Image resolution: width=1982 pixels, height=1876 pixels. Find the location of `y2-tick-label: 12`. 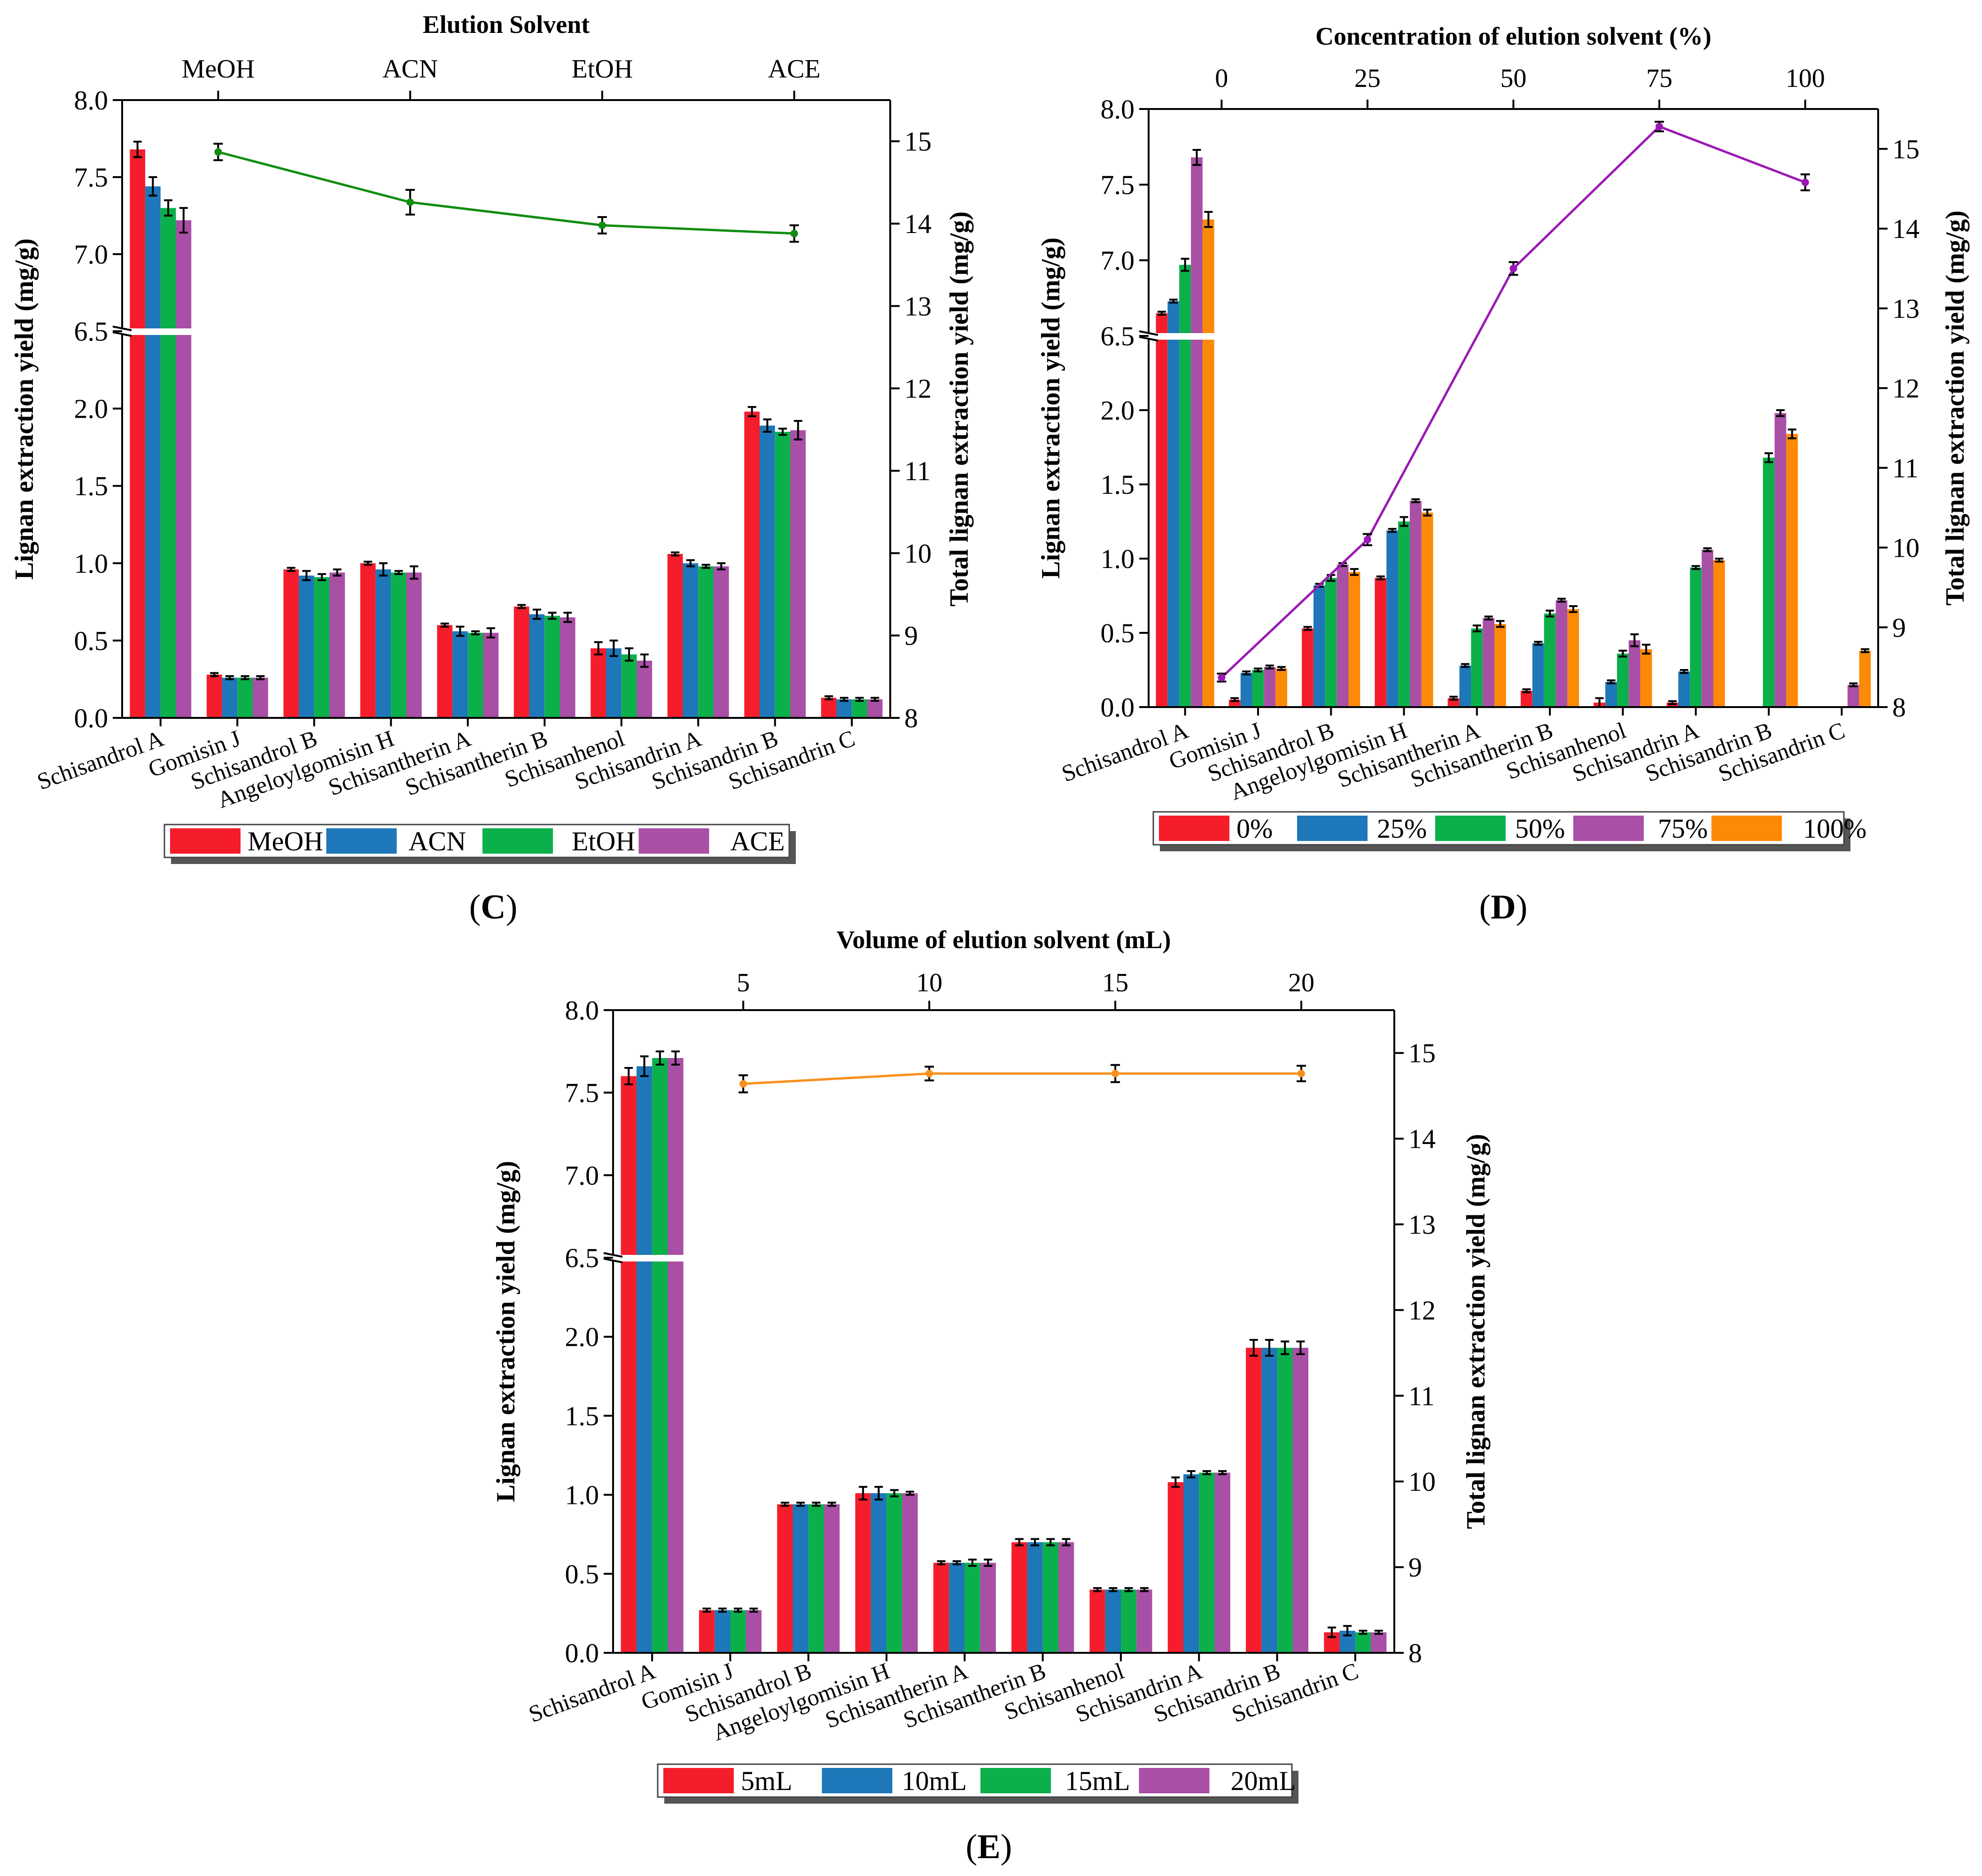

y2-tick-label: 12 is located at coordinates (1906, 388).